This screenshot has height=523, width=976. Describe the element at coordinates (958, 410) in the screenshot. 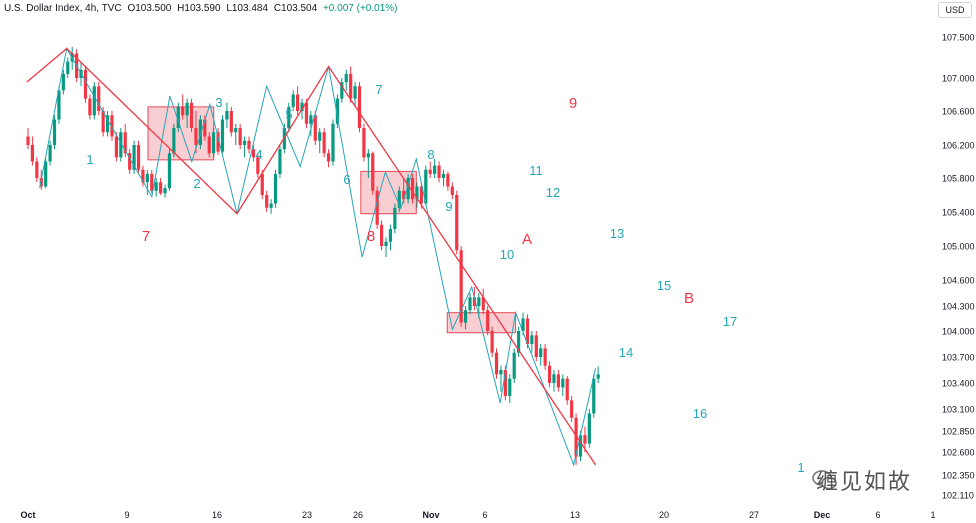

I see `y-tick-label: 103.100` at that location.